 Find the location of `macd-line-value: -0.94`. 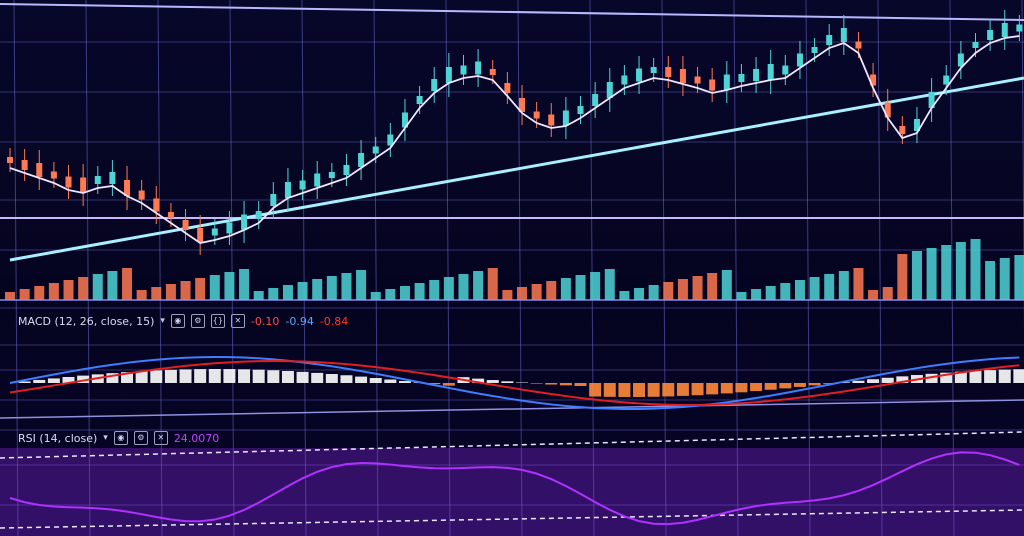

macd-line-value: -0.94 is located at coordinates (299, 321).